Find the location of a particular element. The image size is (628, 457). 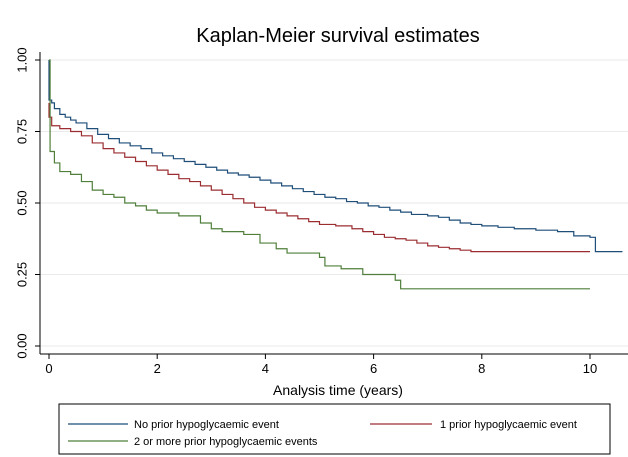

x-tick-label: 8 is located at coordinates (481, 368).